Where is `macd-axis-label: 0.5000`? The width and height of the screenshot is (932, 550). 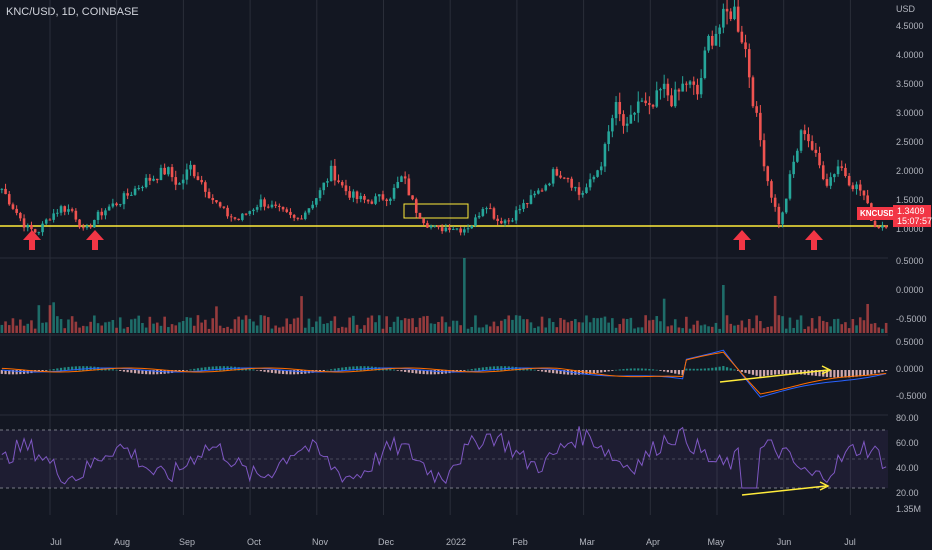 macd-axis-label: 0.5000 is located at coordinates (910, 342).